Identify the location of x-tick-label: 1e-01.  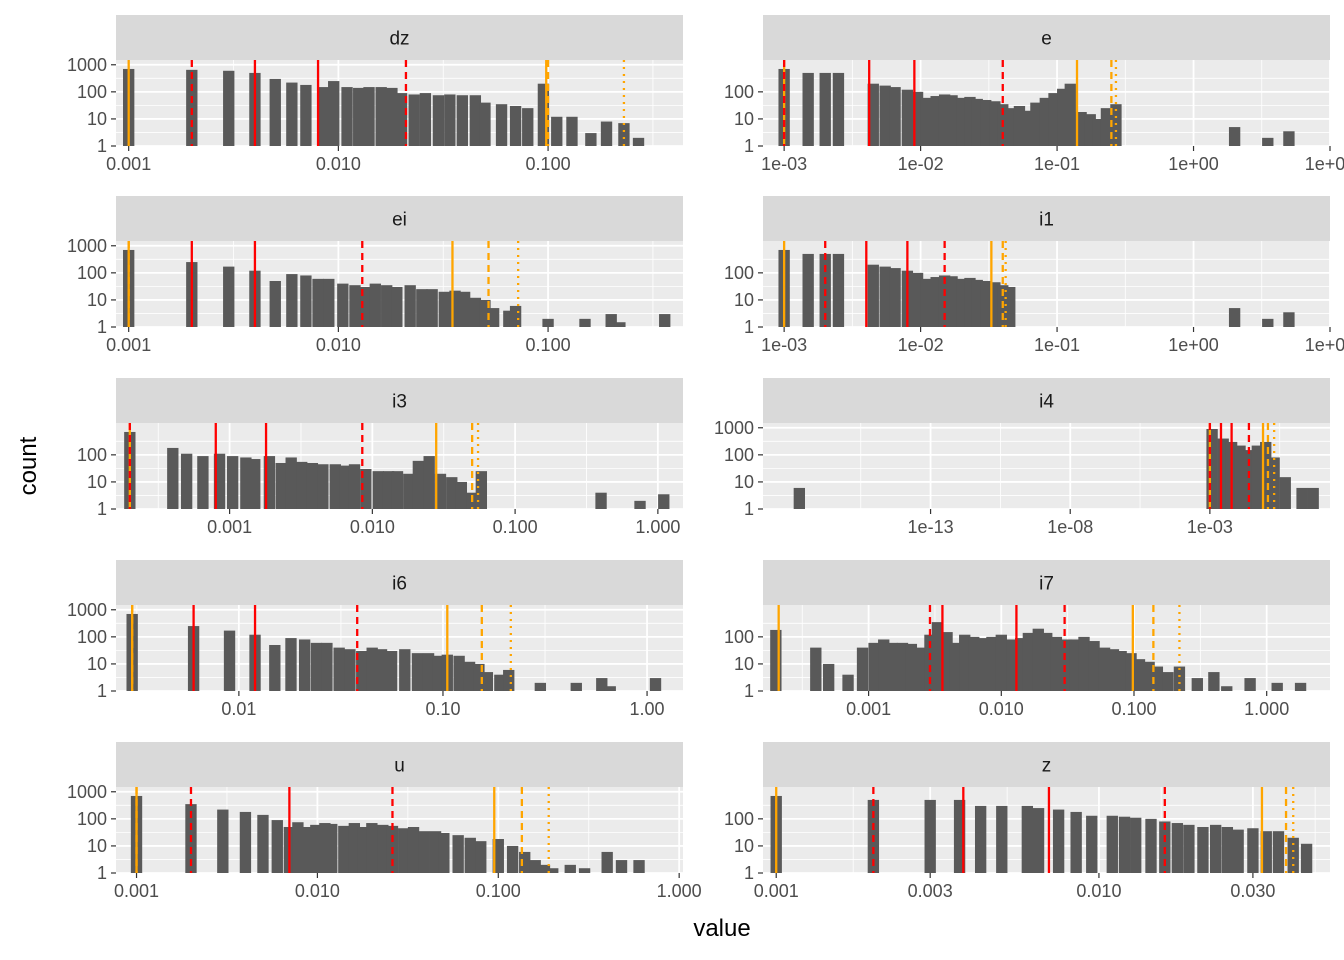
(1057, 164).